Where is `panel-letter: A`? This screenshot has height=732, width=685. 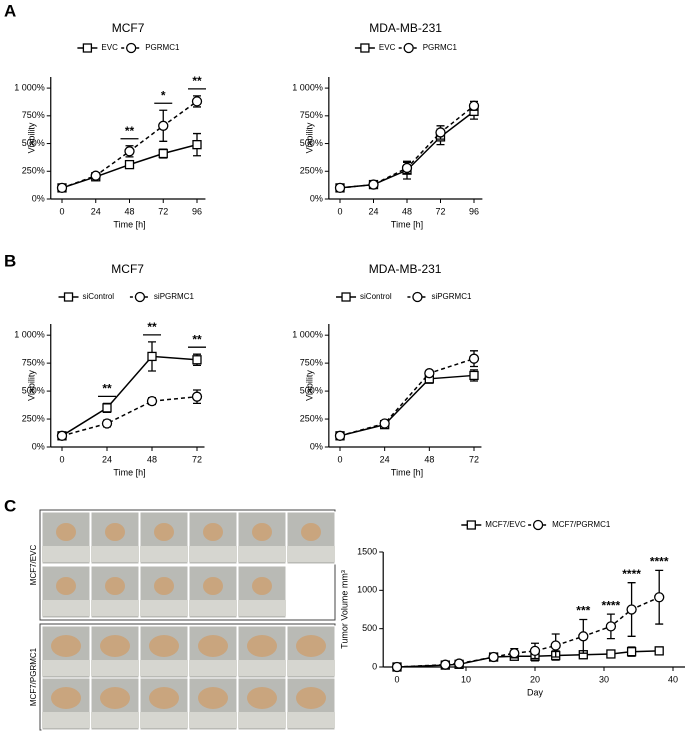
panel-letter: A is located at coordinates (10, 10).